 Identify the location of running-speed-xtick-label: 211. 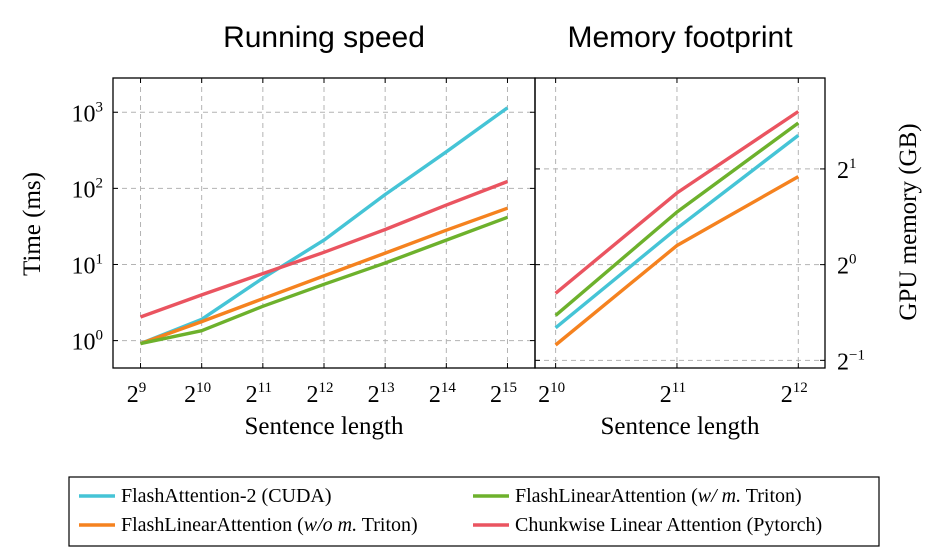
(259, 394).